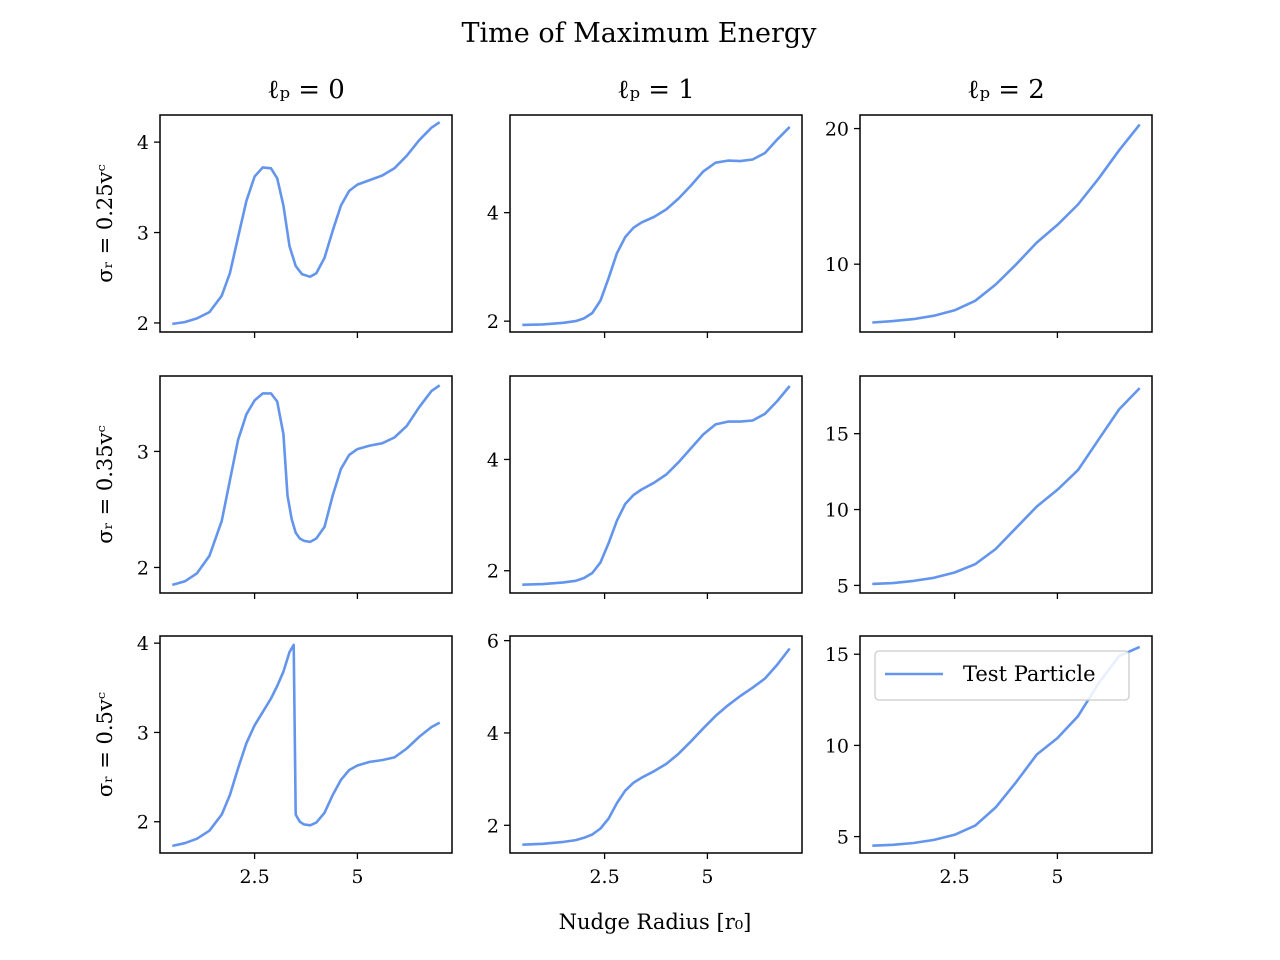 The image size is (1280, 960). What do you see at coordinates (640, 33) in the screenshot?
I see `figure-title: Time of Maximum Energy` at bounding box center [640, 33].